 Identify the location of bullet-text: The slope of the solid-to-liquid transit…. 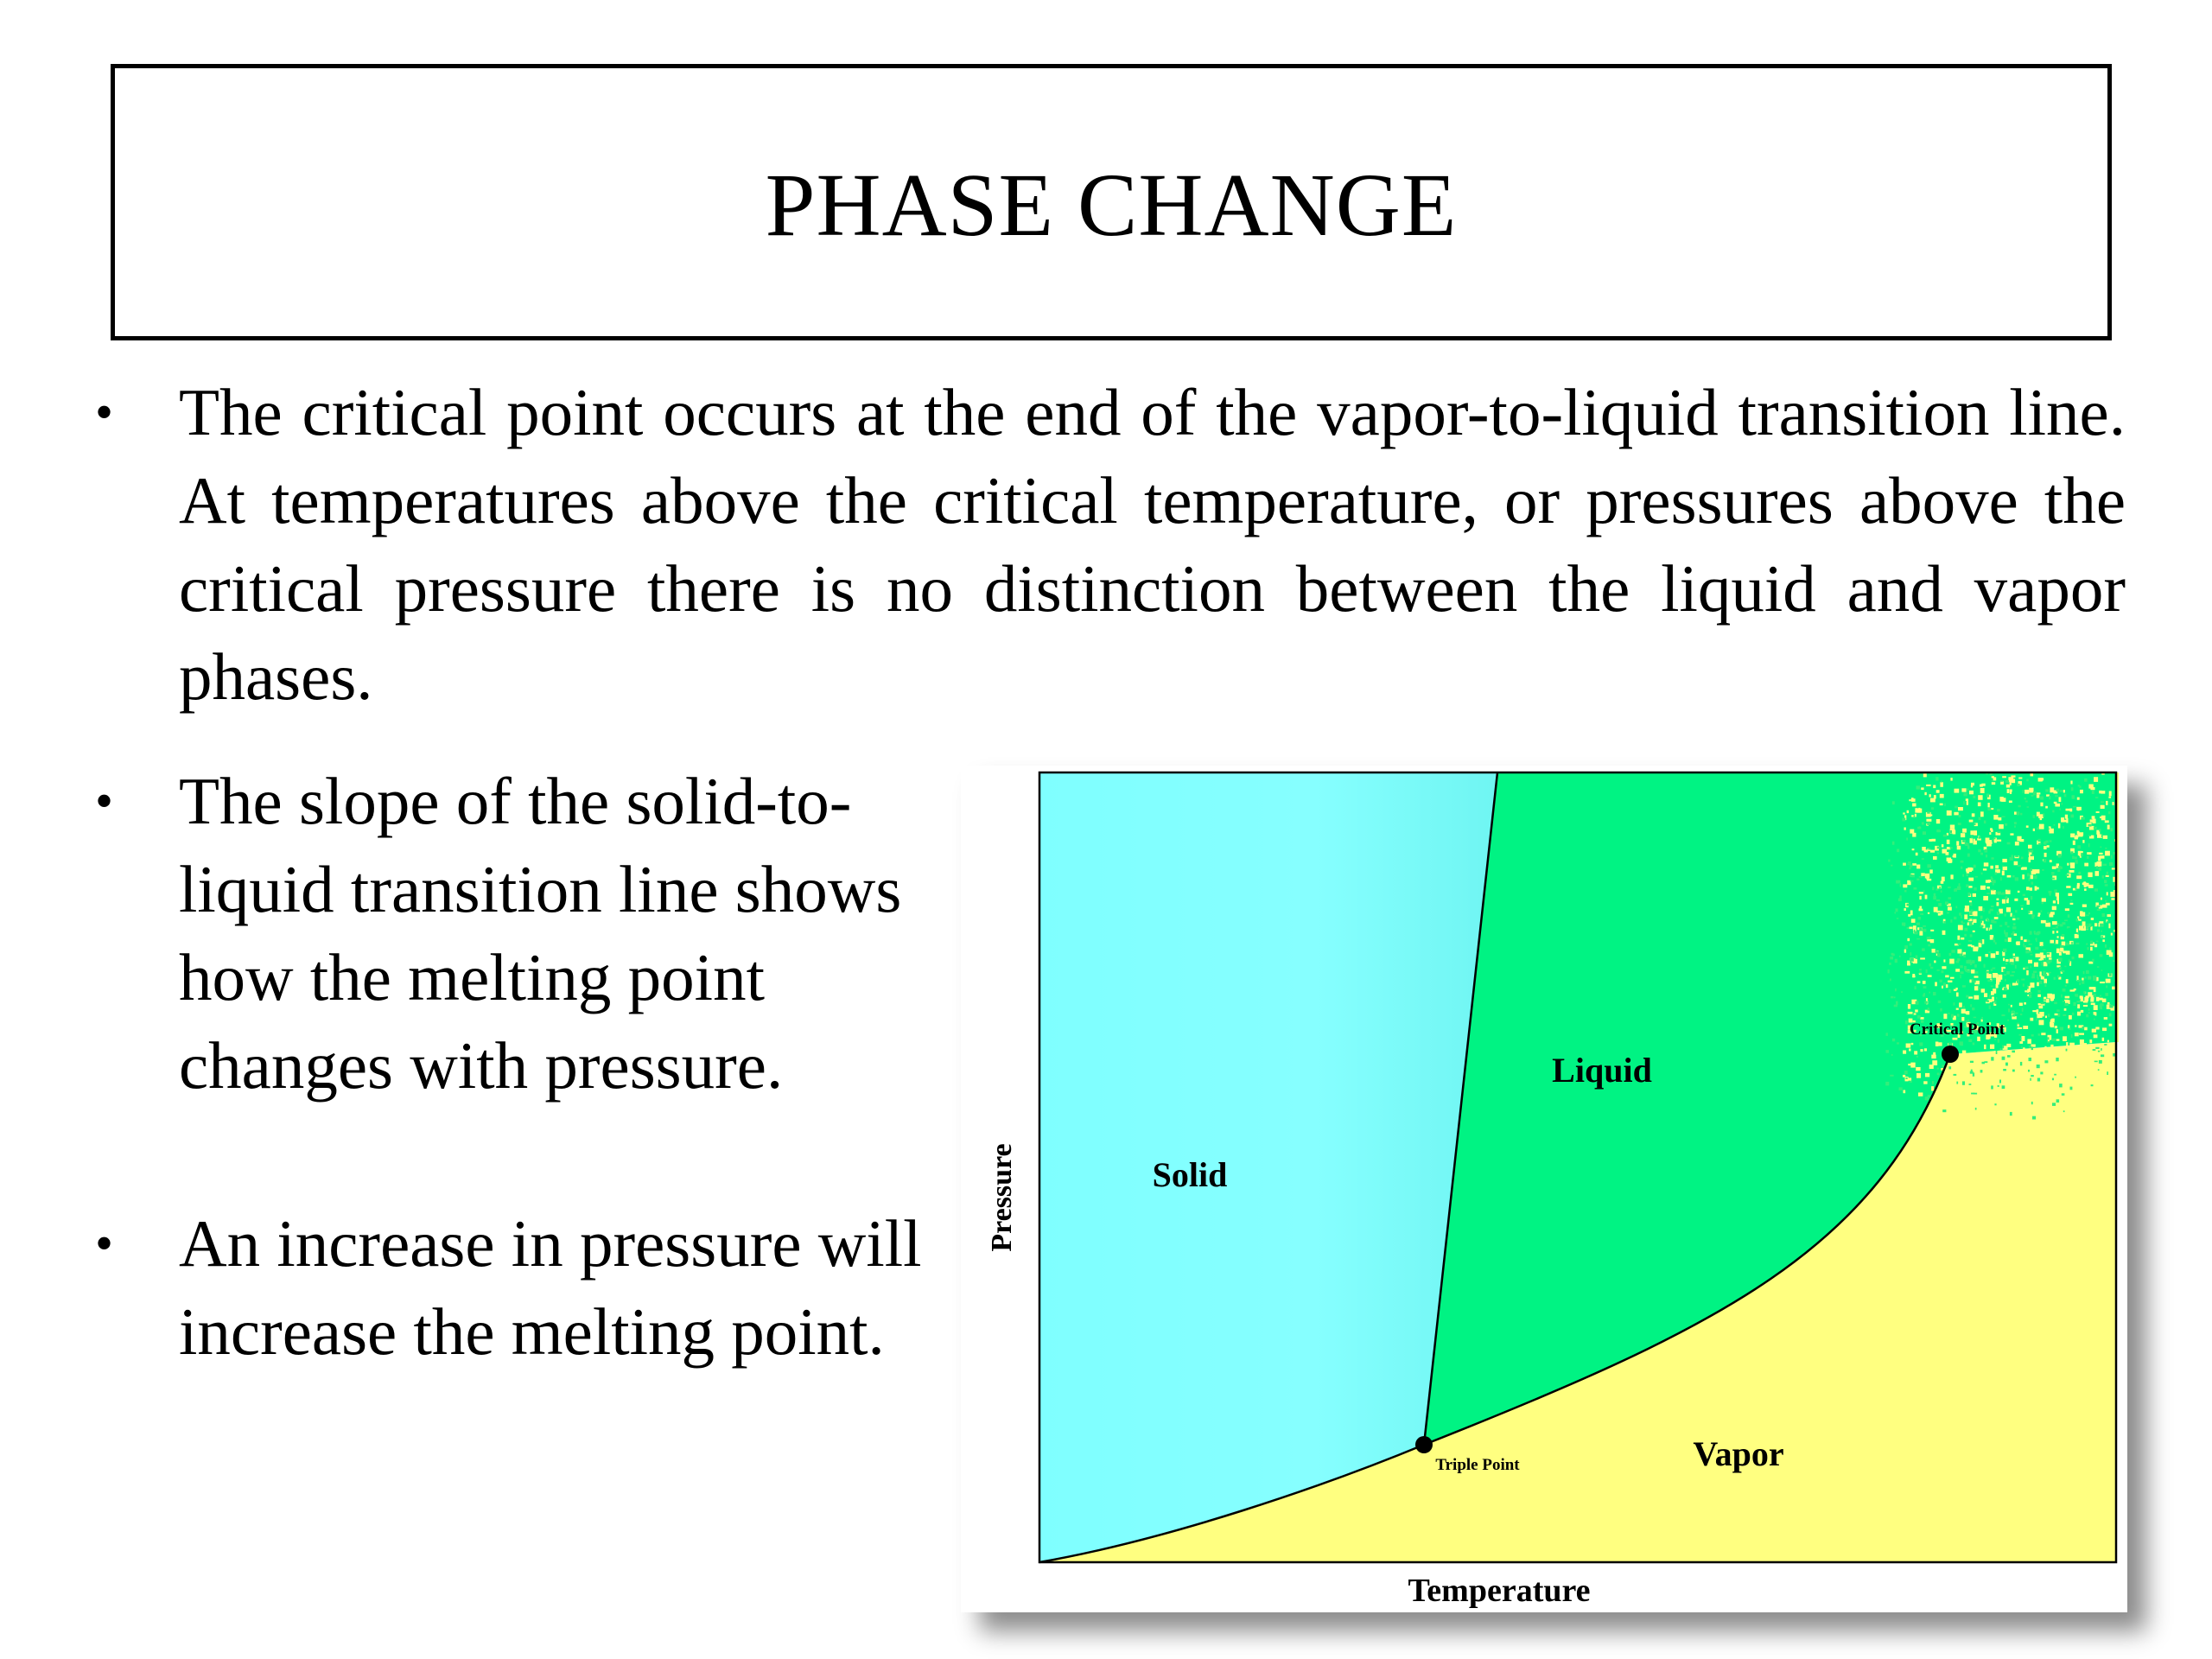
(540, 933).